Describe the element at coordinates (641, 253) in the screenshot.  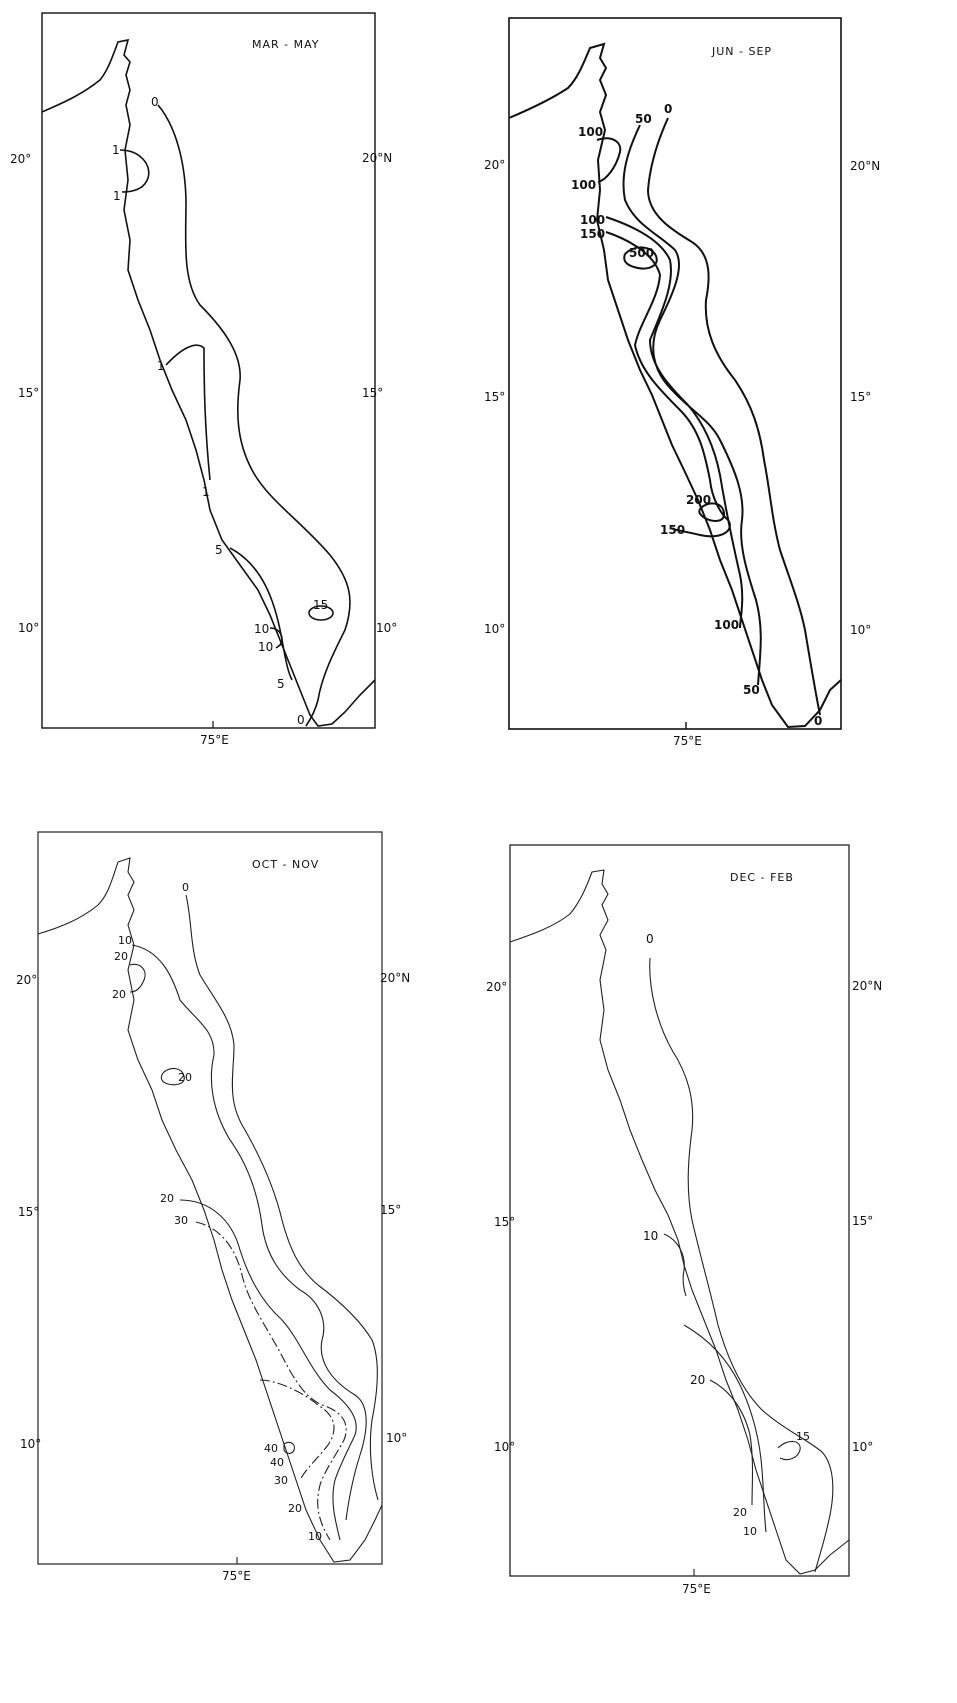
I see `contour-label: 500` at that location.